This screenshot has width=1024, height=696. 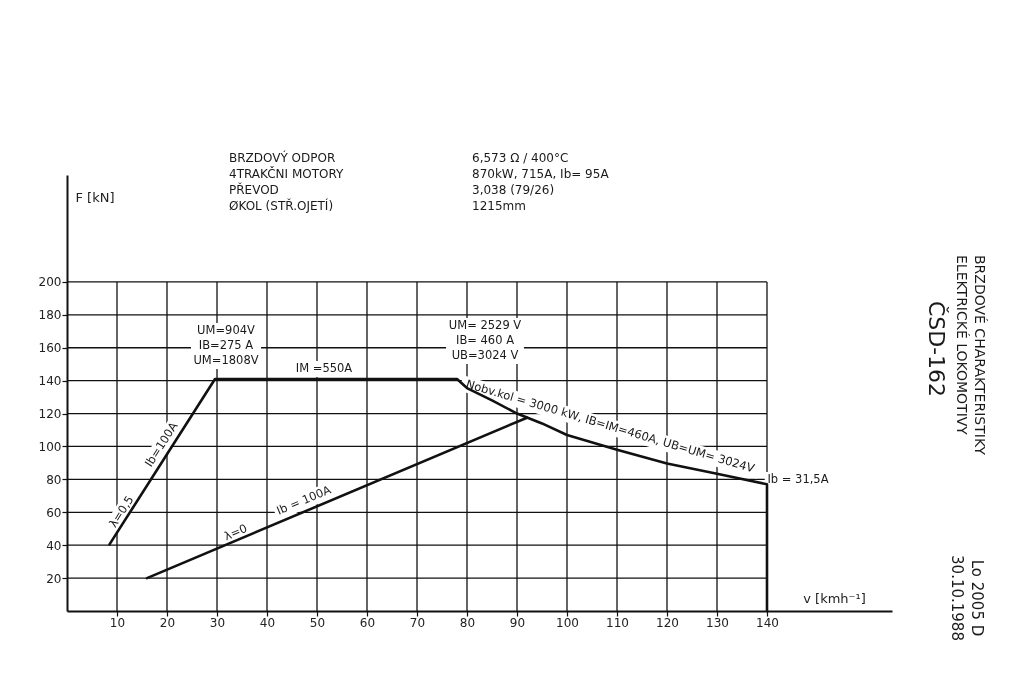 I want to click on y-tick-label: 80, so click(x=54, y=479).